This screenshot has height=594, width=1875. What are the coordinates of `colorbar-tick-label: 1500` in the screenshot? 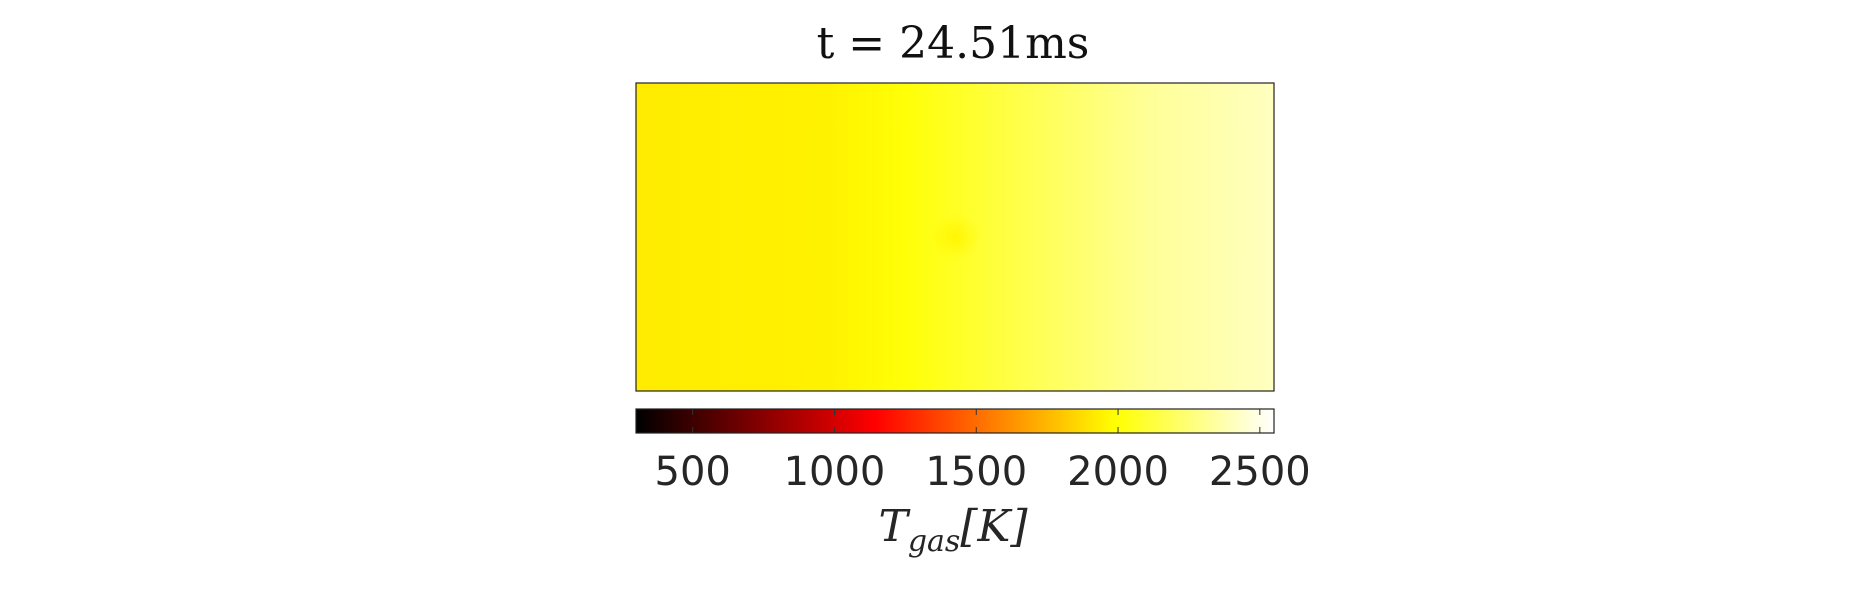 It's located at (976, 472).